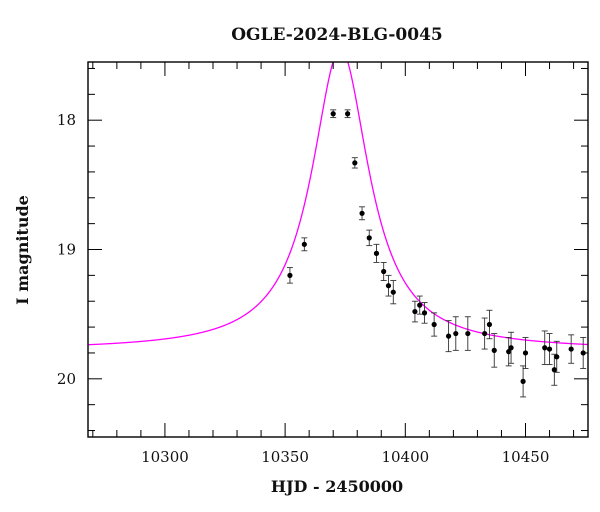  Describe the element at coordinates (66, 379) in the screenshot. I see `y-tick-label: 20` at that location.